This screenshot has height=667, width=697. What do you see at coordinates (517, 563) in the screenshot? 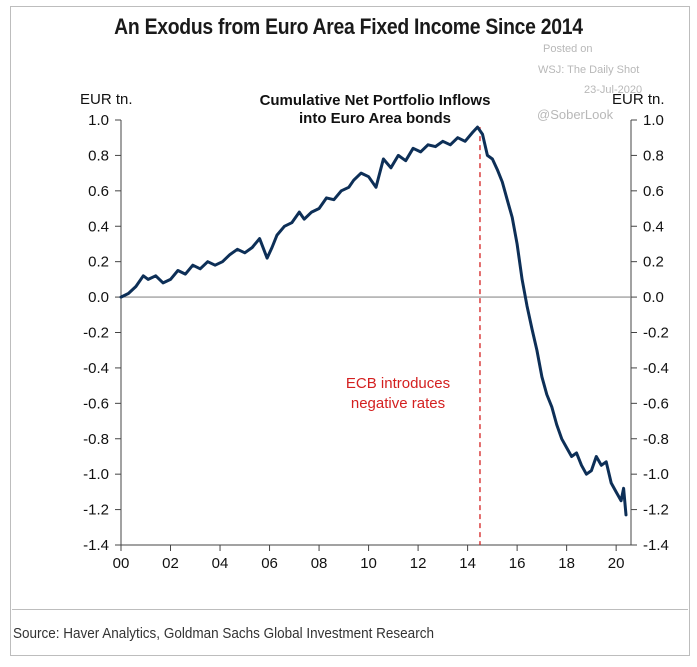
I see `x-tick-label: 16` at bounding box center [517, 563].